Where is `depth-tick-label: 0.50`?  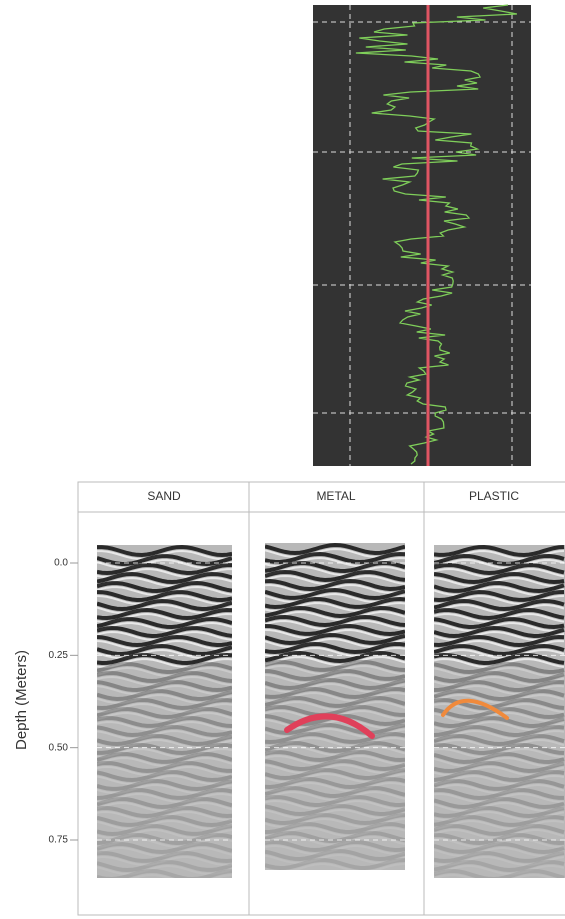
depth-tick-label: 0.50 is located at coordinates (59, 747).